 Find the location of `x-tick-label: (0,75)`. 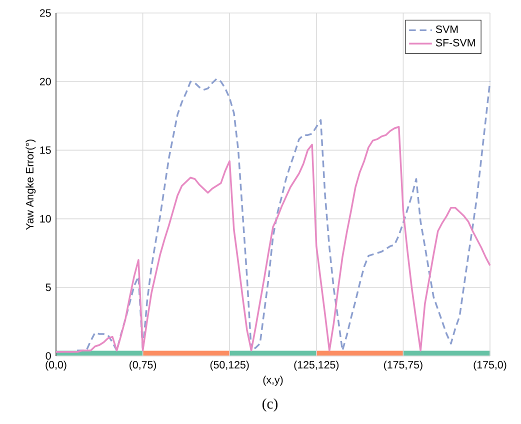

x-tick-label: (0,75) is located at coordinates (143, 365).